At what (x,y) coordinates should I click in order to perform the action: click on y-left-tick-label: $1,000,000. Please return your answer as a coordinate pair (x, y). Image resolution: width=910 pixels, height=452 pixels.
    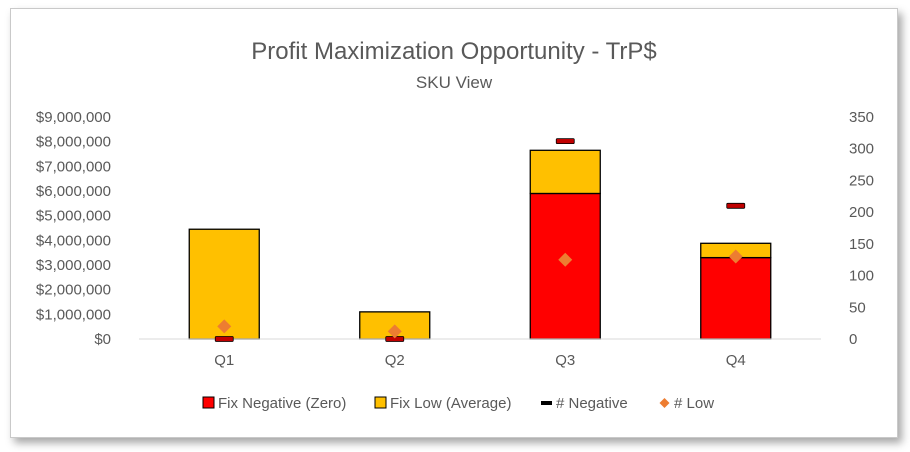
    Looking at the image, I should click on (73, 314).